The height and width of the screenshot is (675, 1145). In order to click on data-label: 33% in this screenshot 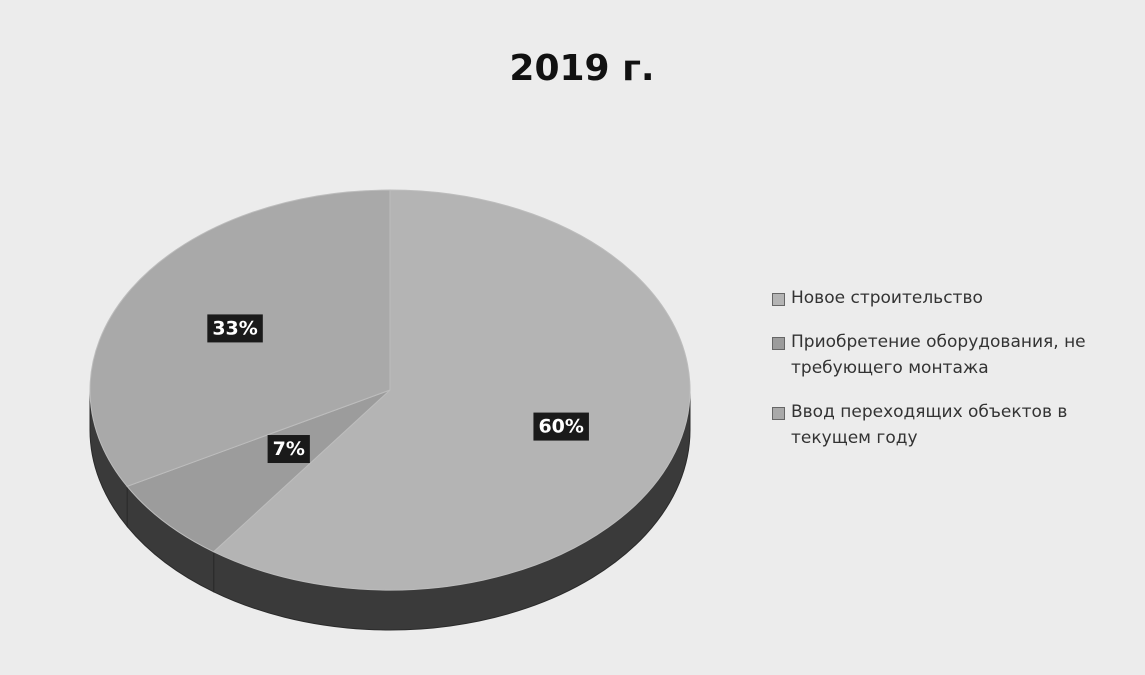, I will do `click(234, 328)`.